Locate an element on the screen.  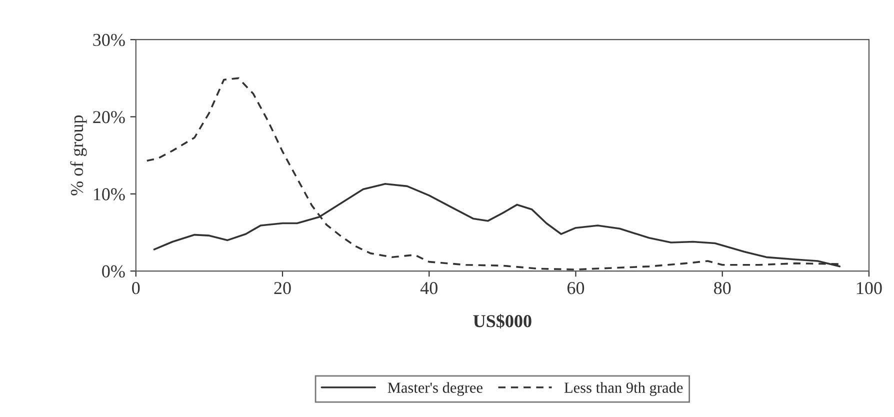
x-tick-label: 100 is located at coordinates (869, 288).